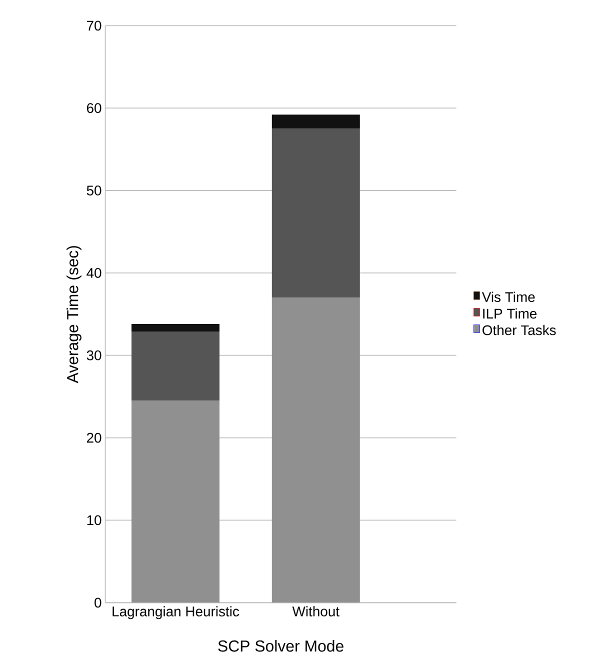 This screenshot has height=662, width=609. Describe the element at coordinates (508, 297) in the screenshot. I see `legend-label: Vis Time` at that location.